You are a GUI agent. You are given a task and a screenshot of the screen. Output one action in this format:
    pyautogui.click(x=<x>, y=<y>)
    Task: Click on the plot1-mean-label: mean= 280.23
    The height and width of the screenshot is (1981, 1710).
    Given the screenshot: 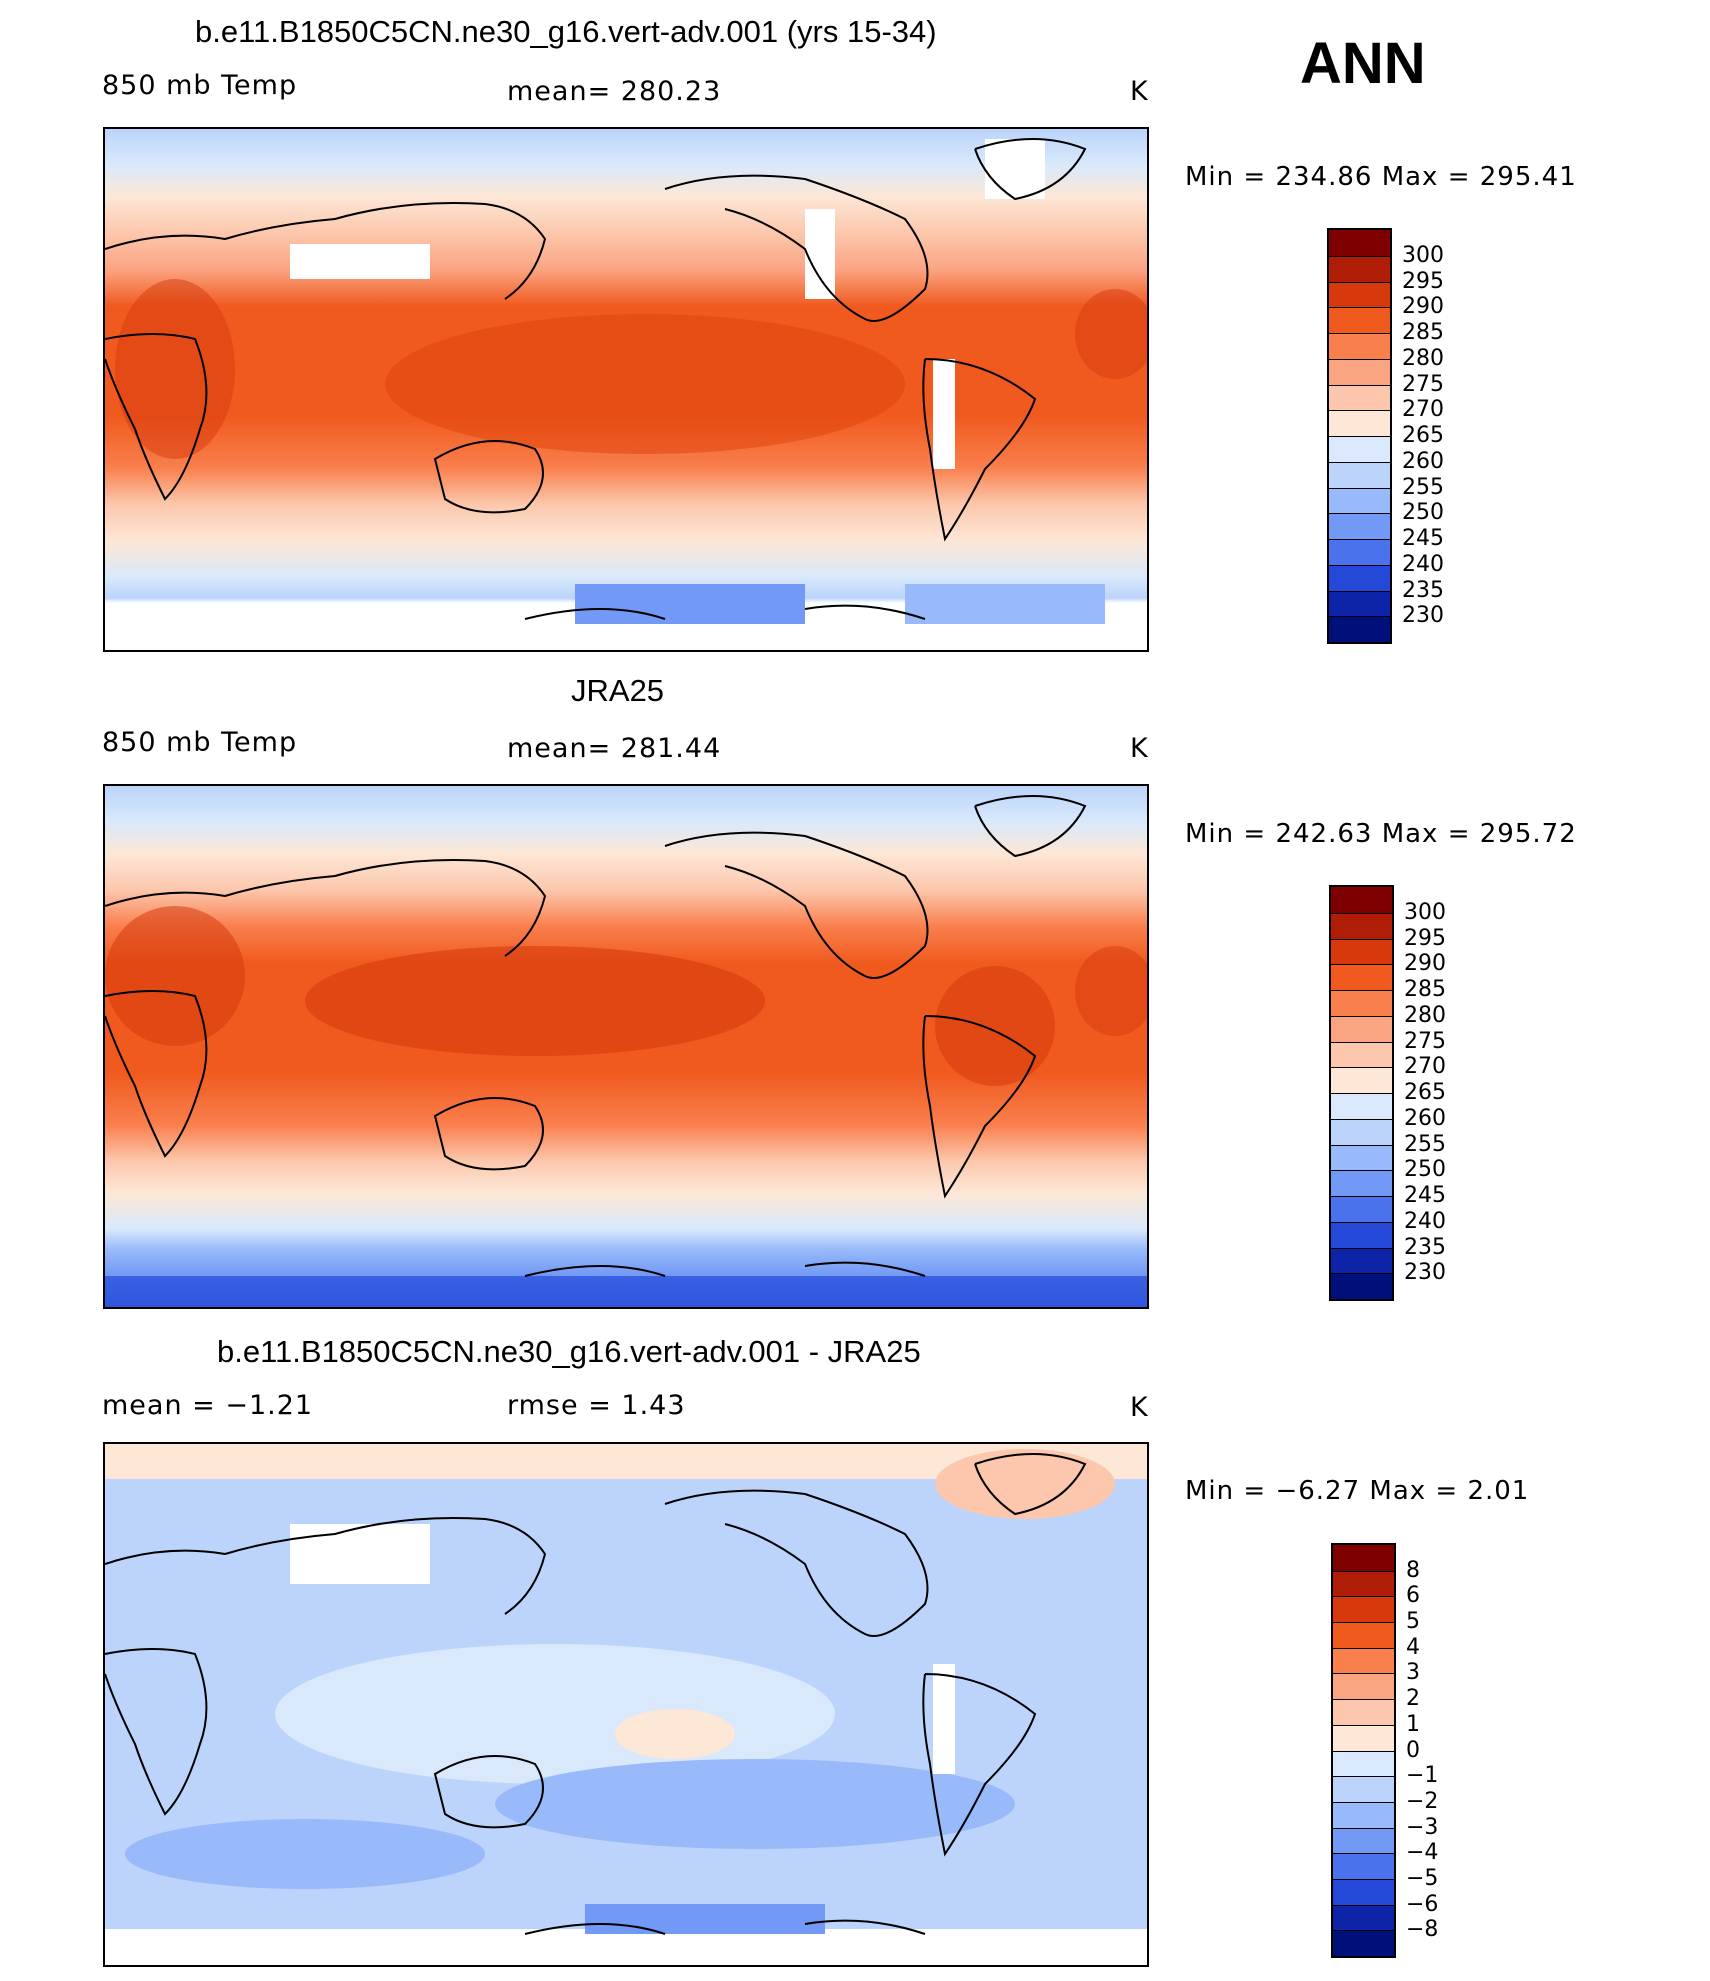 What is the action you would take?
    pyautogui.click(x=614, y=91)
    